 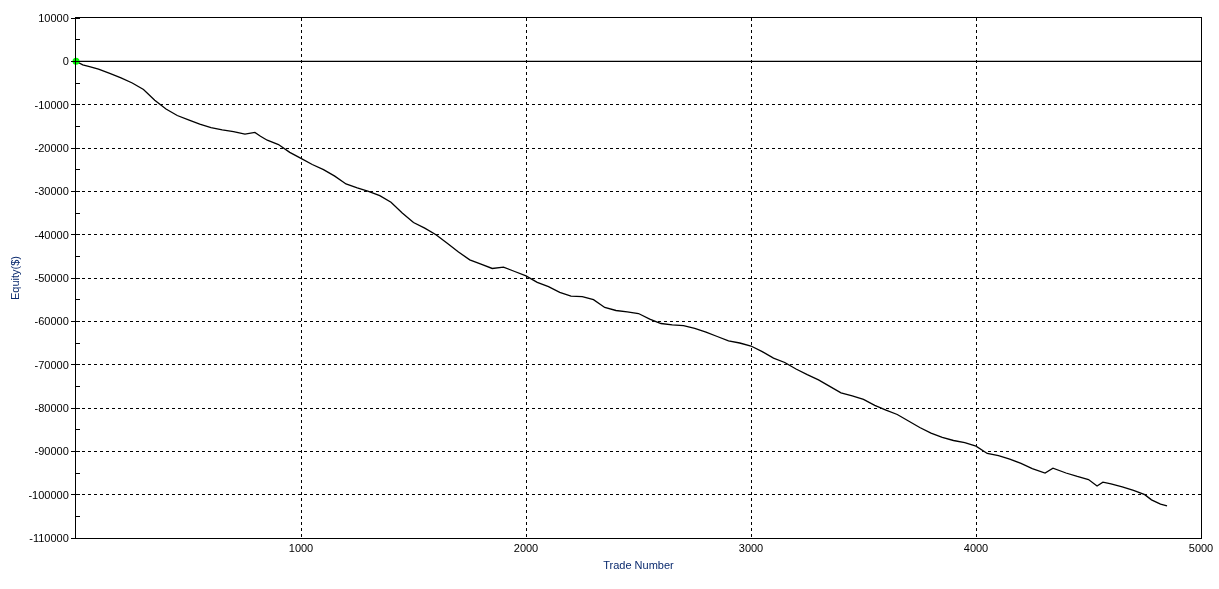 I want to click on y-tick-label: 0, so click(x=65, y=61).